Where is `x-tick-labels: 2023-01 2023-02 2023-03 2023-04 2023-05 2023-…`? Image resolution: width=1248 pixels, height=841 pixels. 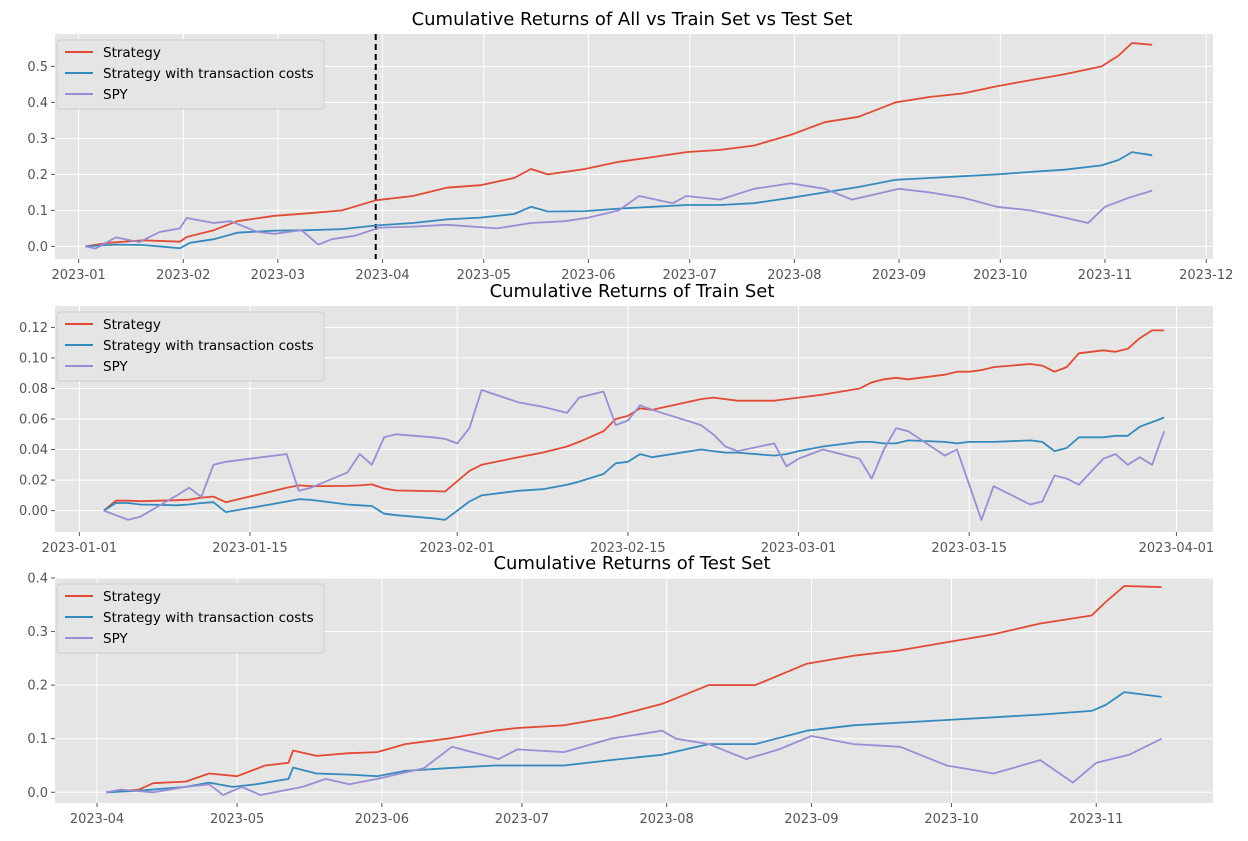 x-tick-labels: 2023-01 2023-02 2023-03 2023-04 2023-05 2023-… is located at coordinates (642, 271).